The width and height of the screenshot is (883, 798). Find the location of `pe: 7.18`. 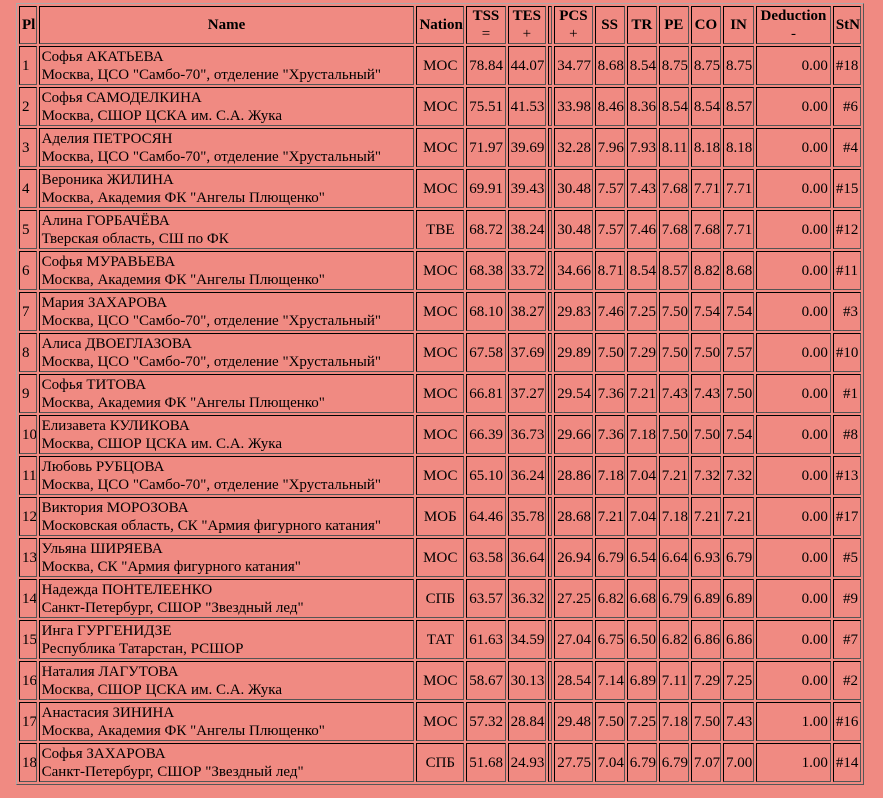

pe: 7.18 is located at coordinates (673, 721).